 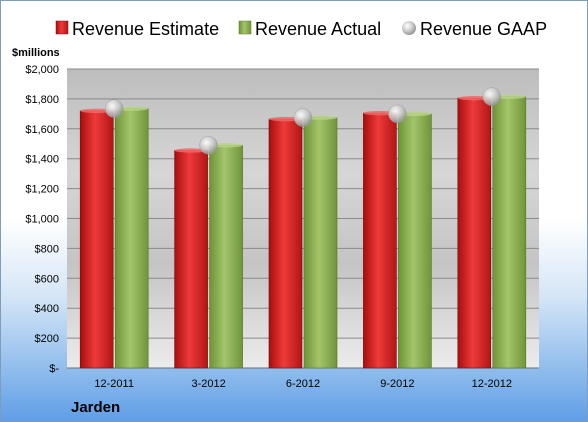 I want to click on legend-item-revenue-actual: Revenue Actual, so click(x=309, y=29).